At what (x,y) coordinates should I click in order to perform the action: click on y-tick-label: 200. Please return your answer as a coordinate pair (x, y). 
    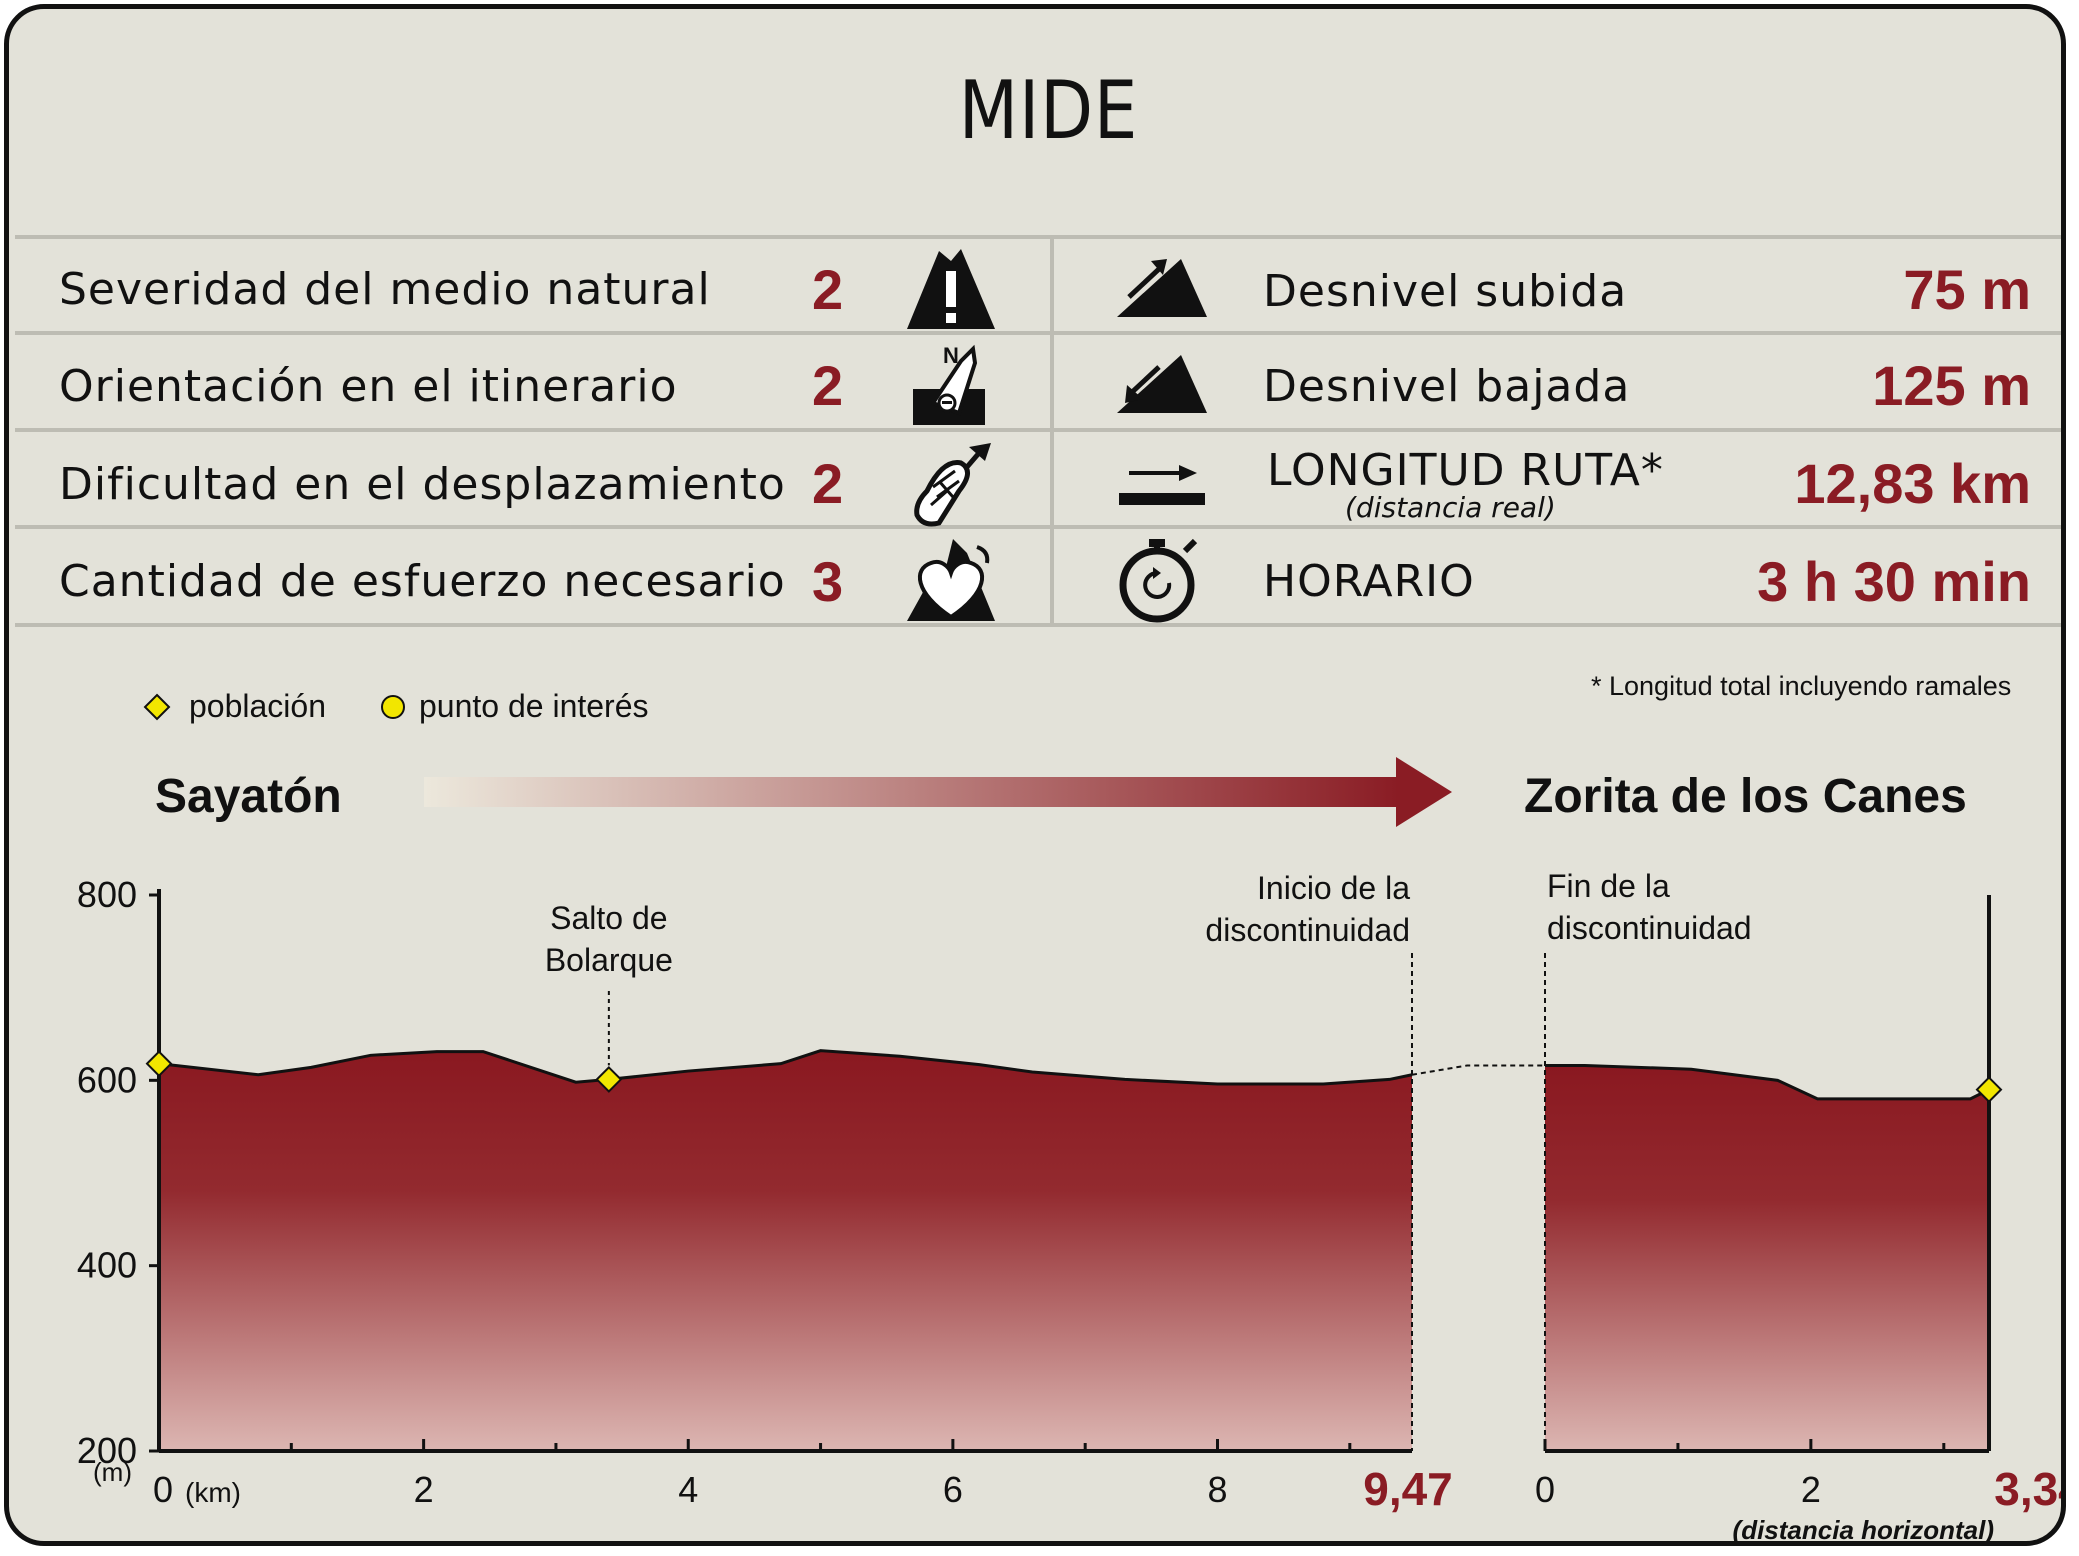
    Looking at the image, I should click on (107, 1450).